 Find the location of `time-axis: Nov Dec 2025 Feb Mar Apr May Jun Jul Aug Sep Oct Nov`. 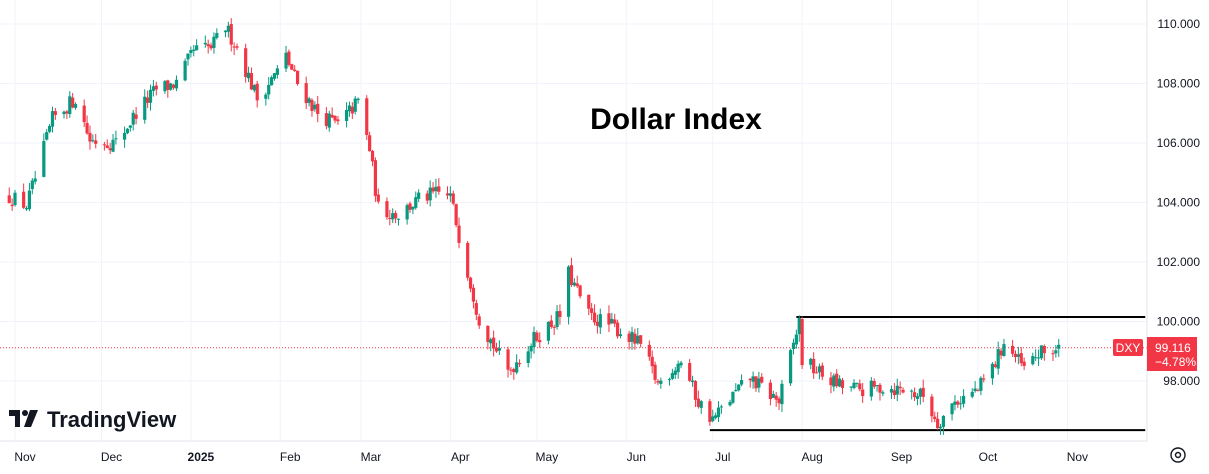

time-axis: Nov Dec 2025 Feb Mar Apr May Jun Jul Aug Sep Oct Nov is located at coordinates (551, 457).